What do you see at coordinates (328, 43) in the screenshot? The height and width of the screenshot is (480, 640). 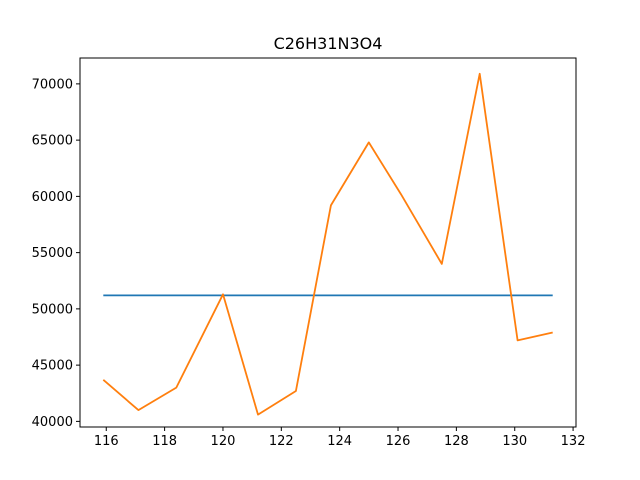 I see `chart-title: C26H31N3O4` at bounding box center [328, 43].